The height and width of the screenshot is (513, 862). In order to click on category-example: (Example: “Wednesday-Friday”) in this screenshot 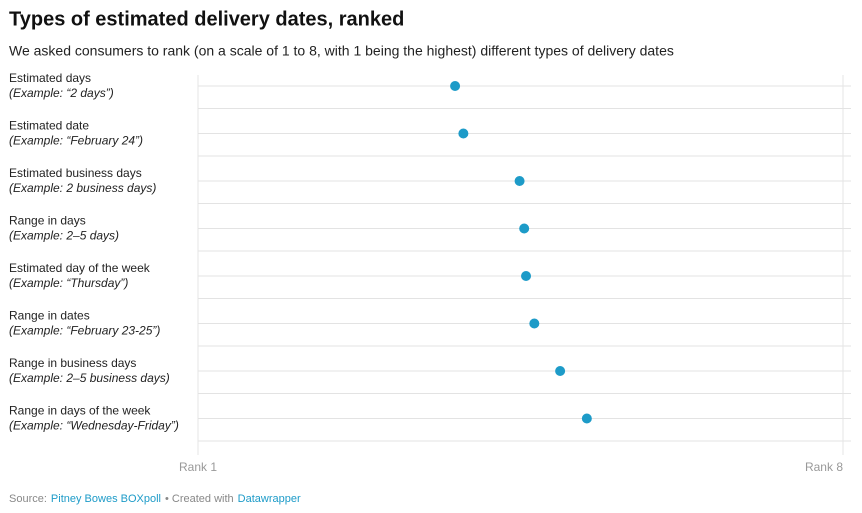, I will do `click(94, 426)`.